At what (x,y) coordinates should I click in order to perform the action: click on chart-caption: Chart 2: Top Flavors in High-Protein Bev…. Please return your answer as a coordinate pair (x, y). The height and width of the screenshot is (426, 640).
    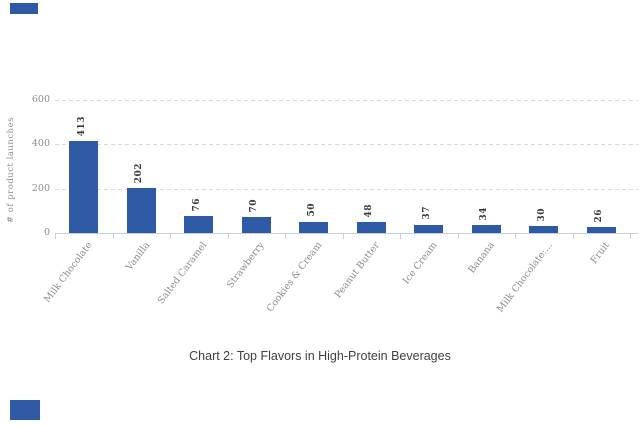
    Looking at the image, I should click on (320, 356).